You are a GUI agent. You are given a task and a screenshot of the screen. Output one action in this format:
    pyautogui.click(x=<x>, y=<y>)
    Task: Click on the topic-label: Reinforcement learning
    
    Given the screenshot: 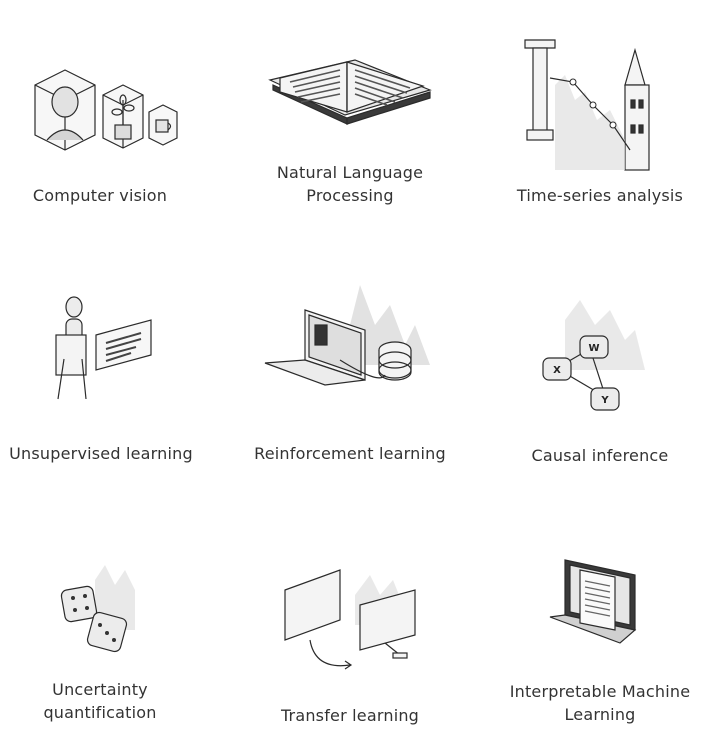 What is the action you would take?
    pyautogui.click(x=350, y=453)
    